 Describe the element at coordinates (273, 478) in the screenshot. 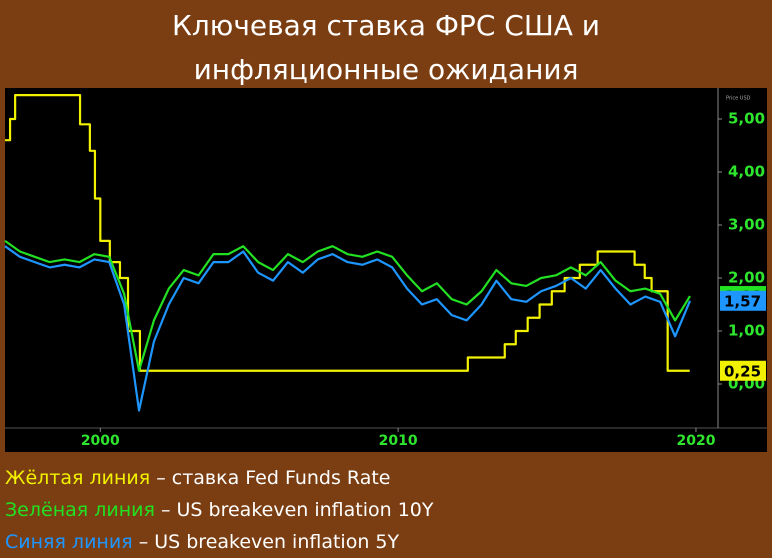

I see `legend-description: – ставка Fed Funds Rate` at that location.